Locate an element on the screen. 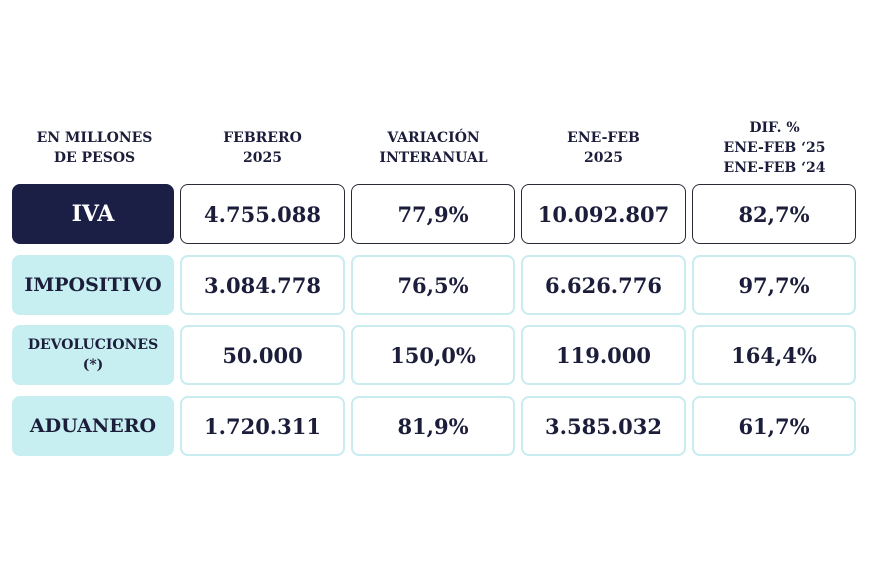 The image size is (870, 580). value-dif-iva: 82,7% is located at coordinates (774, 214).